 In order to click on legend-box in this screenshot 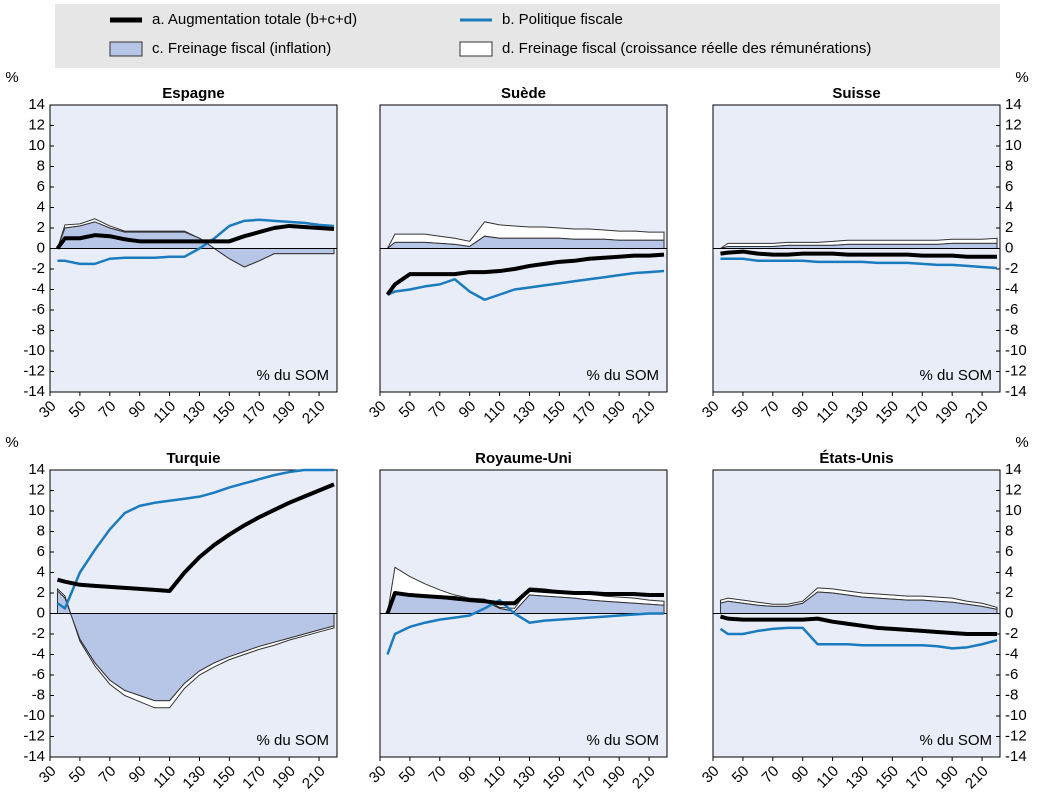, I will do `click(527, 36)`.